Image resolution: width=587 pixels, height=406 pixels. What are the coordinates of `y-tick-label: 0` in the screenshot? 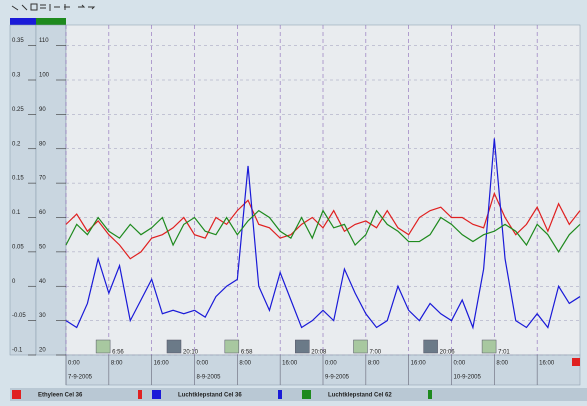 It's located at (14, 282).